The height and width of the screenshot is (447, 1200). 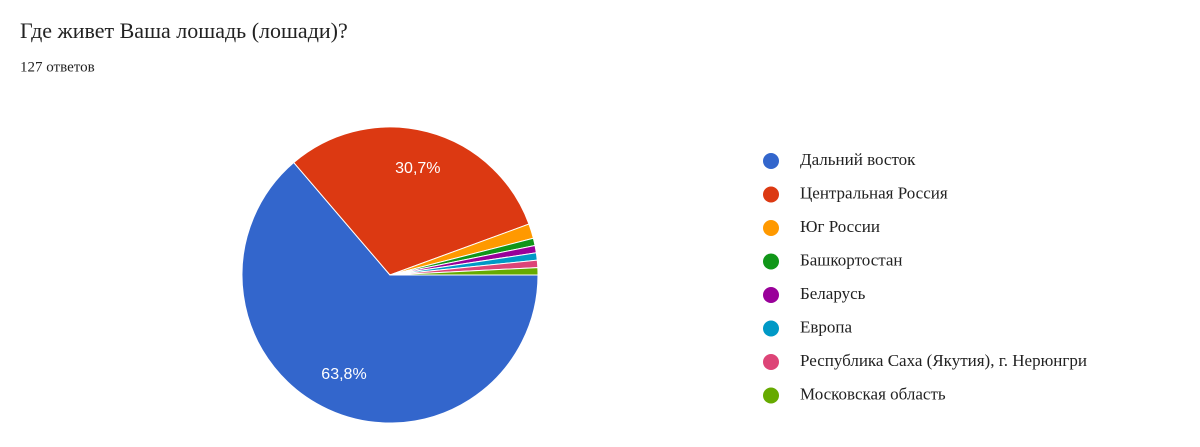 I want to click on legend-label: Беларусь, so click(x=833, y=293).